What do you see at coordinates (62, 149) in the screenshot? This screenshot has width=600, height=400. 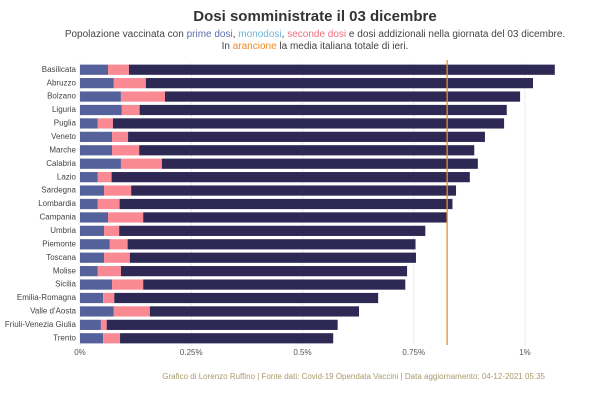 I see `y-tick-label: Marche` at bounding box center [62, 149].